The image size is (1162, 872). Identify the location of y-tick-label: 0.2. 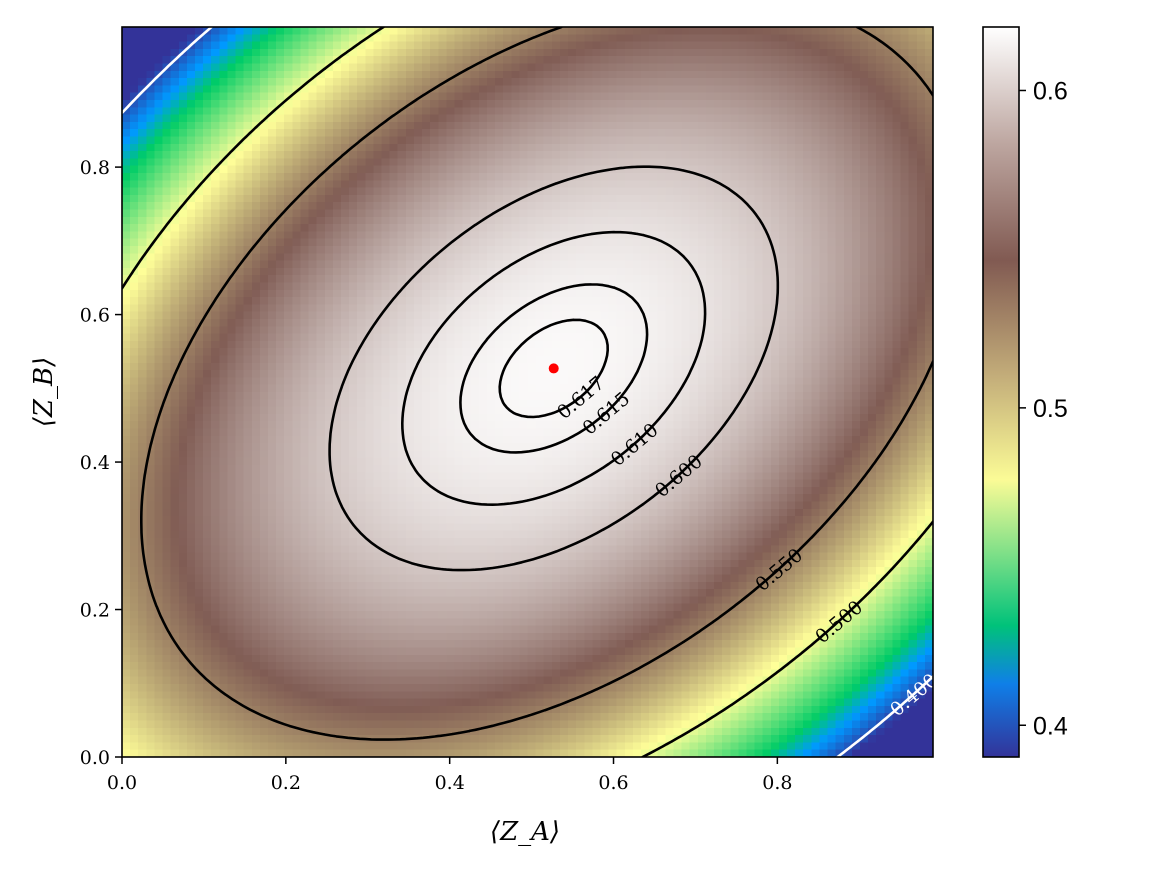
(95, 611).